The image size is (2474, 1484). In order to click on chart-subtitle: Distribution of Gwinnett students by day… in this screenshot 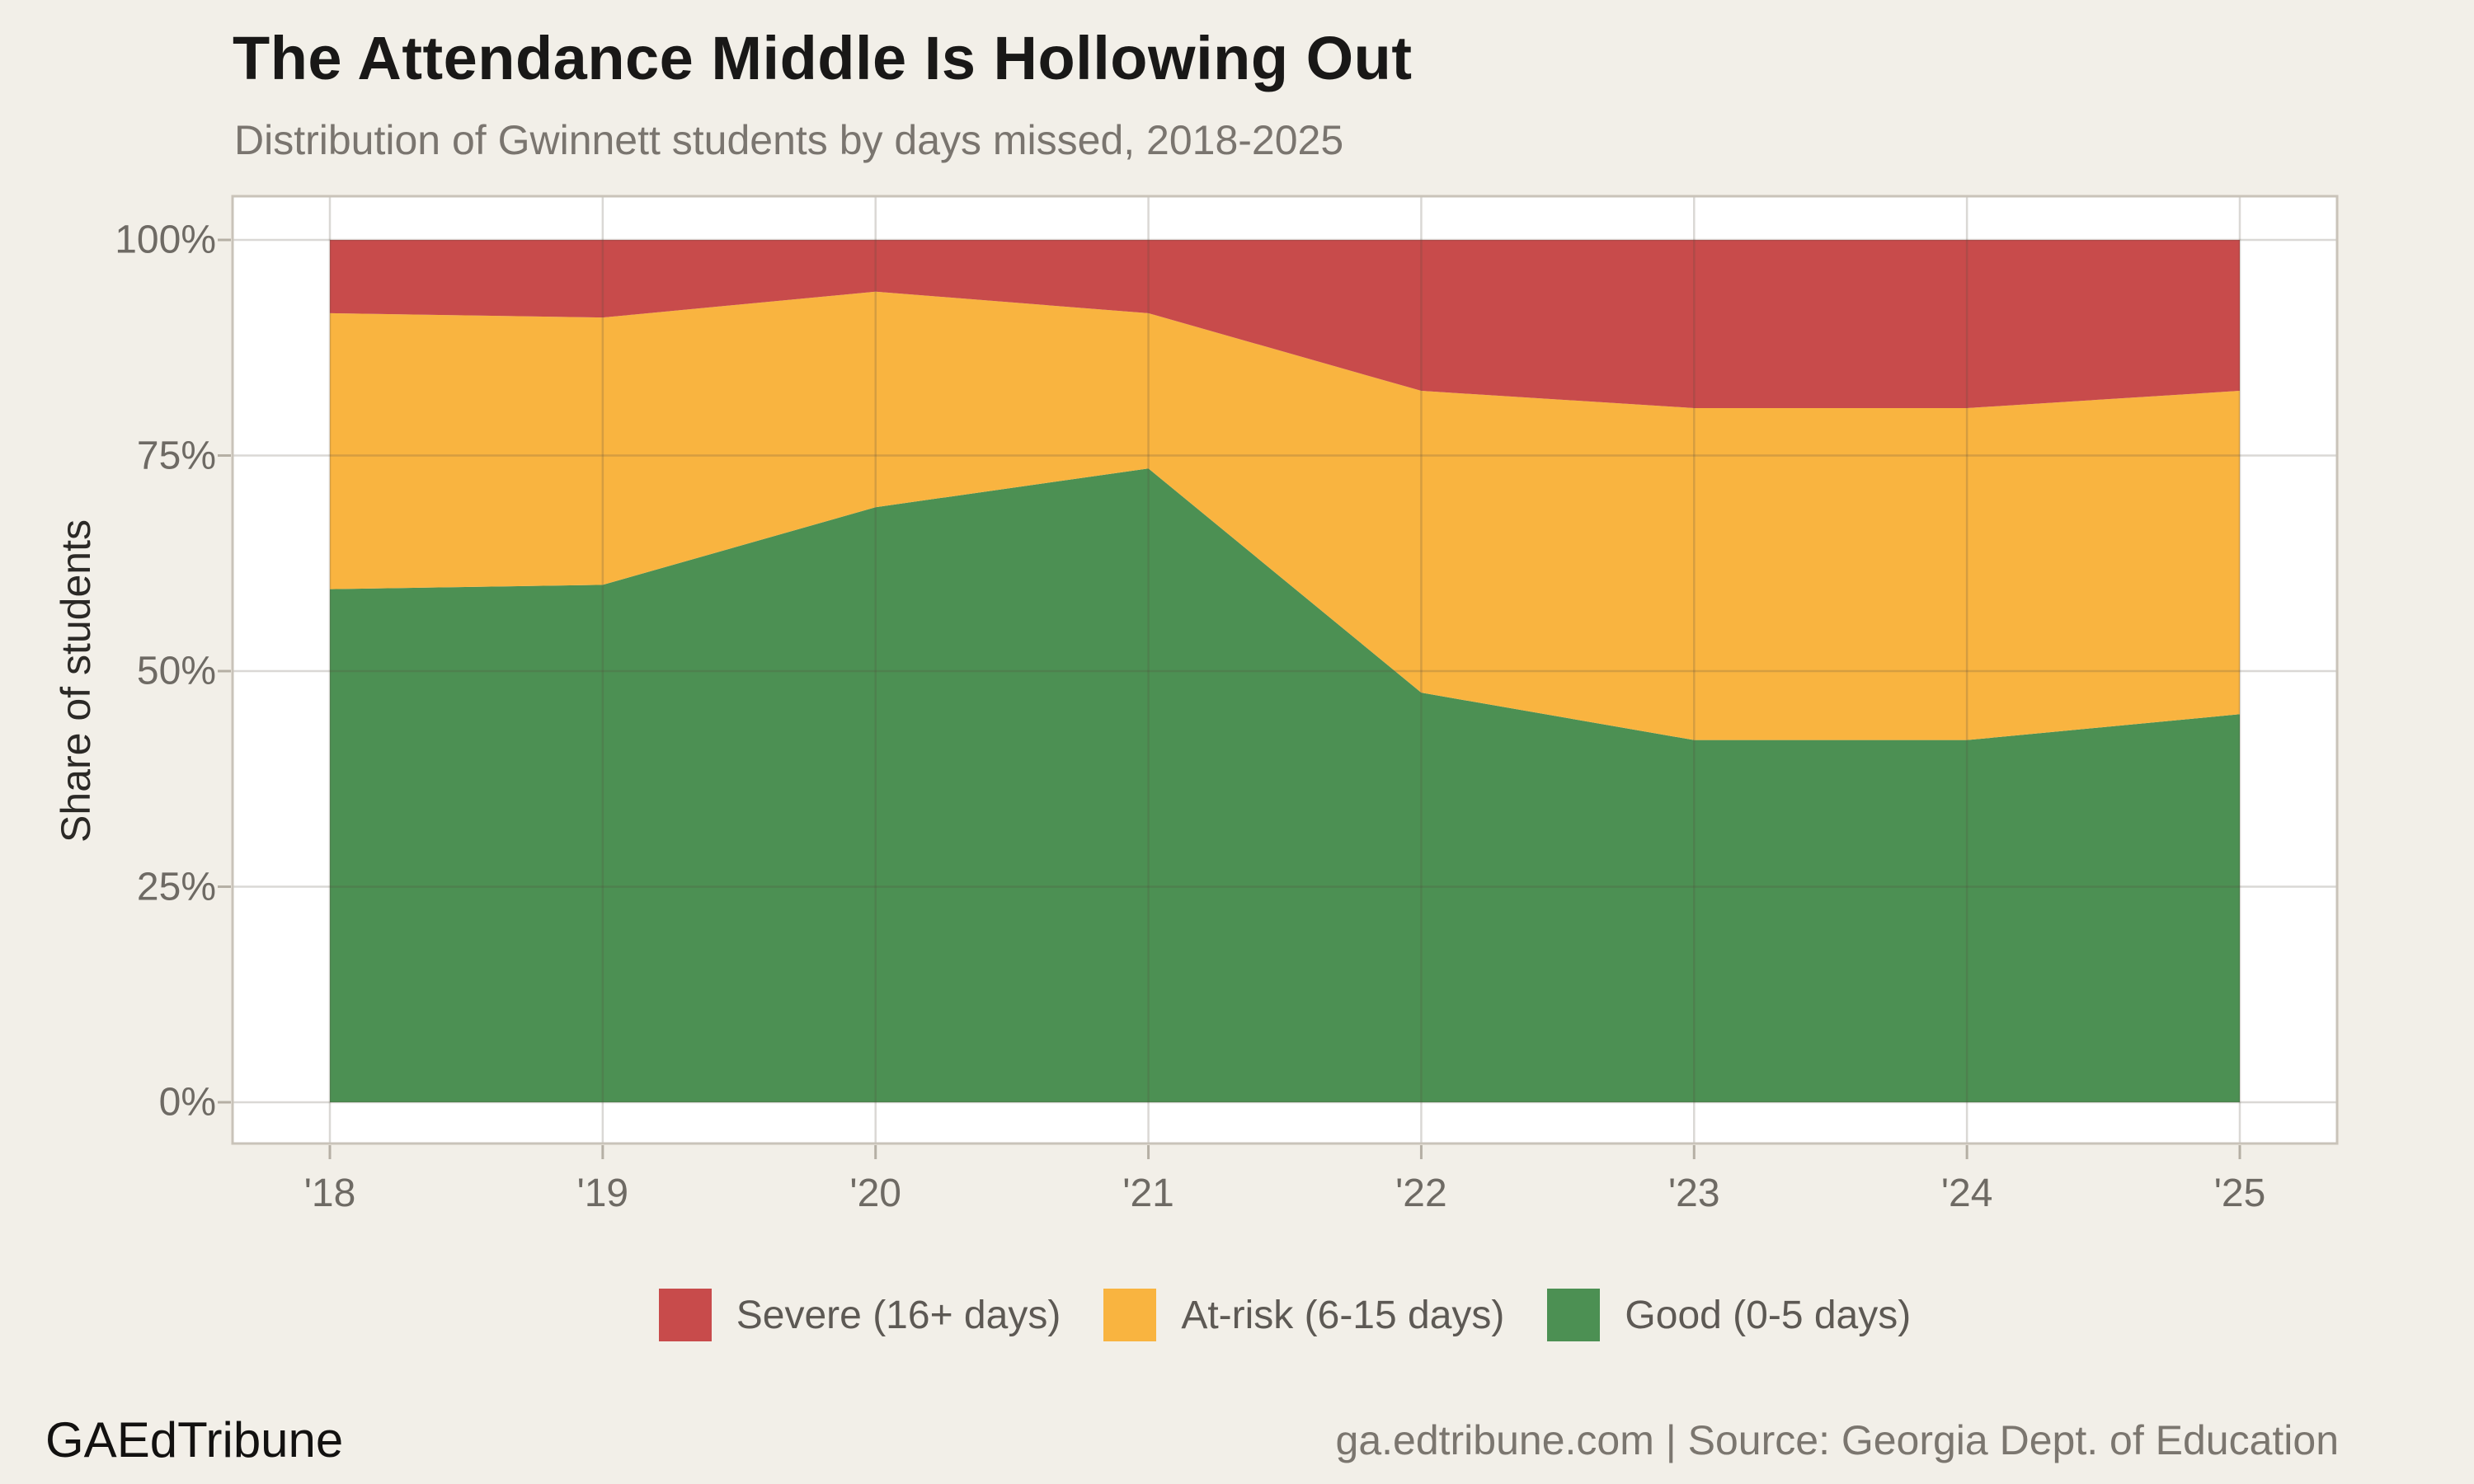, I will do `click(789, 140)`.